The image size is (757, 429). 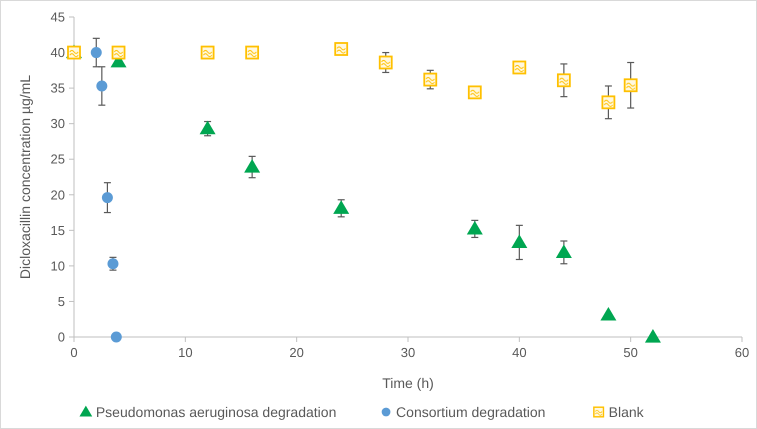 I want to click on y-tick-label: 25, so click(x=57, y=159).